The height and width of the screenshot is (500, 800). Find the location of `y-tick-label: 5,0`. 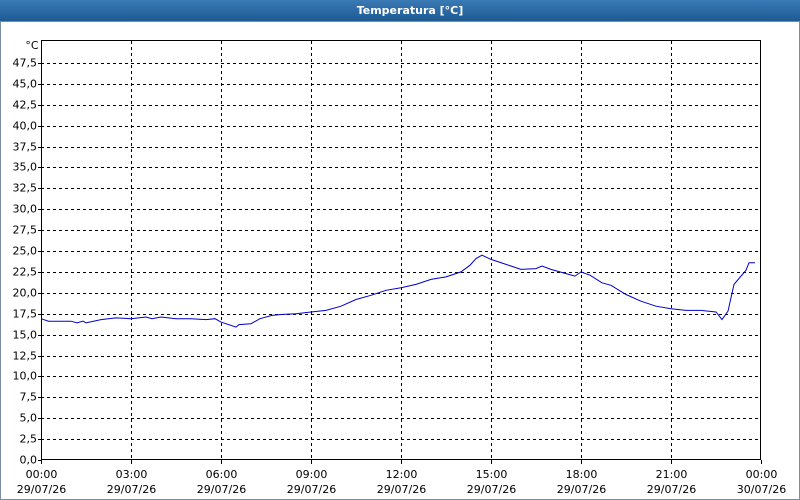

y-tick-label: 5,0 is located at coordinates (29, 418).